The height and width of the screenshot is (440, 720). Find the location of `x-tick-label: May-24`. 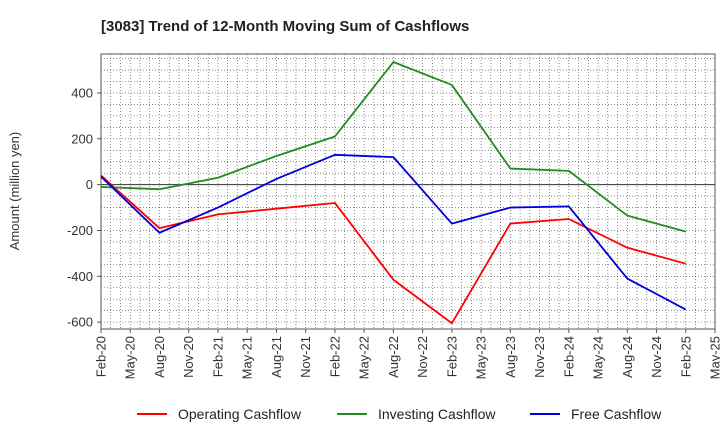

x-tick-label: May-24 is located at coordinates (598, 357).